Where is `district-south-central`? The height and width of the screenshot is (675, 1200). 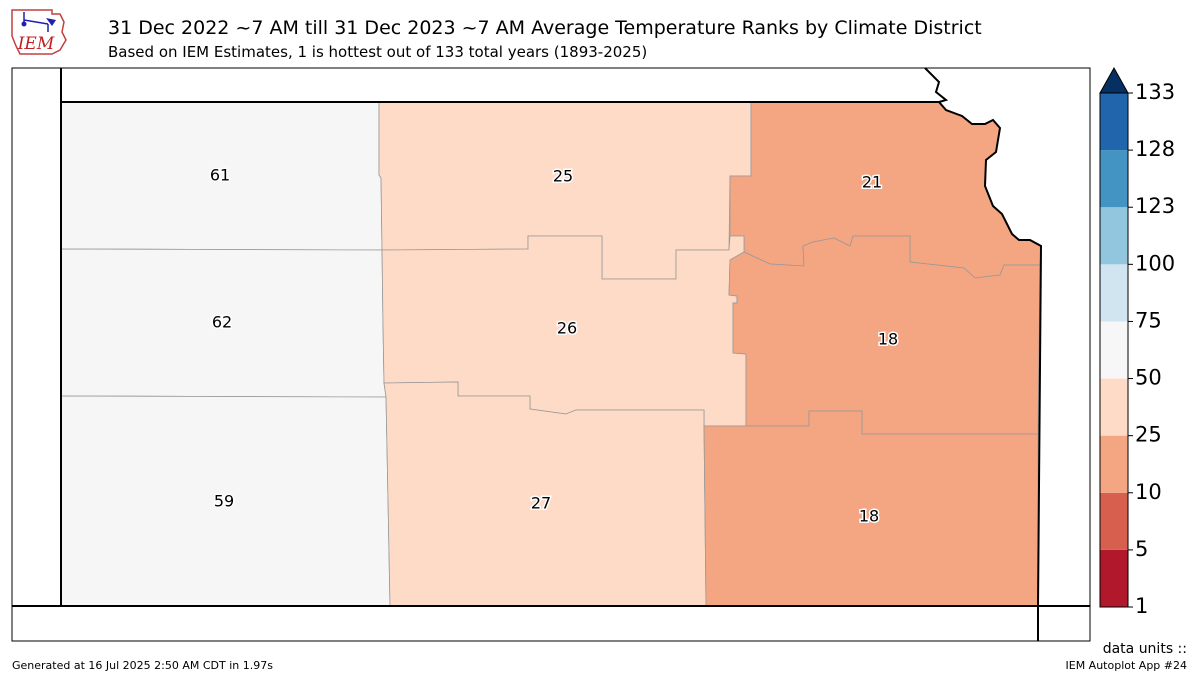
district-south-central is located at coordinates (545, 494).